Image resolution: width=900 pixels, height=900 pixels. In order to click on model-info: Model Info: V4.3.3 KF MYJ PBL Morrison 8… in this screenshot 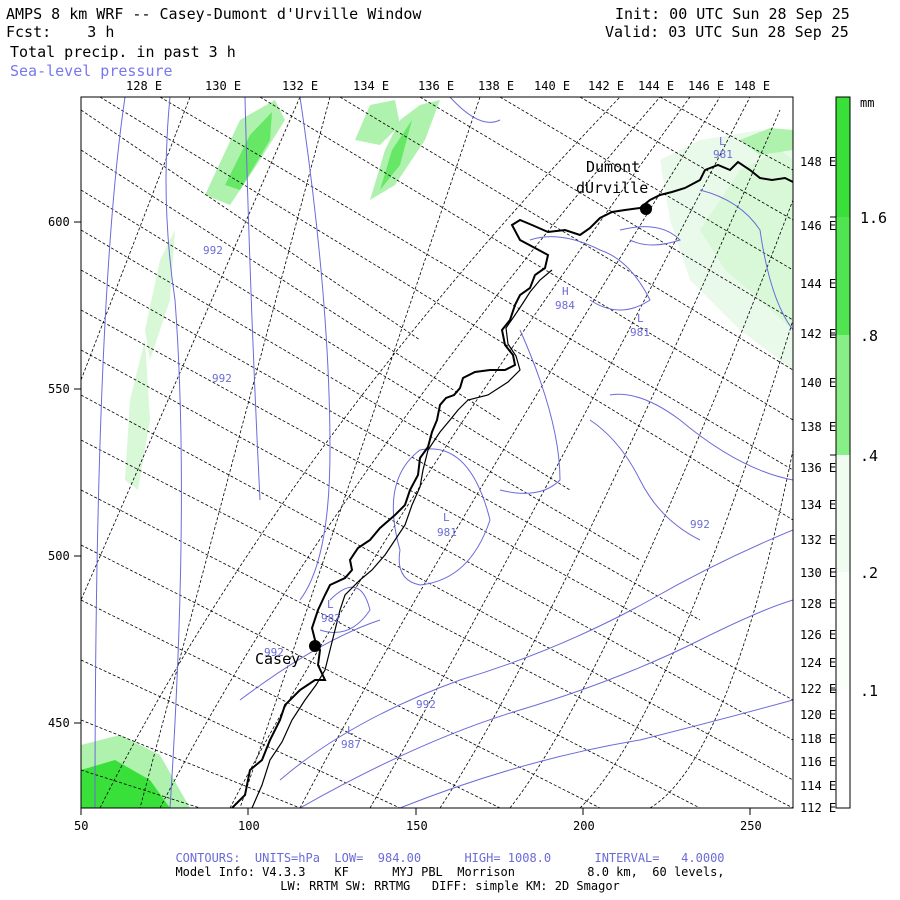, I will do `click(450, 872)`.